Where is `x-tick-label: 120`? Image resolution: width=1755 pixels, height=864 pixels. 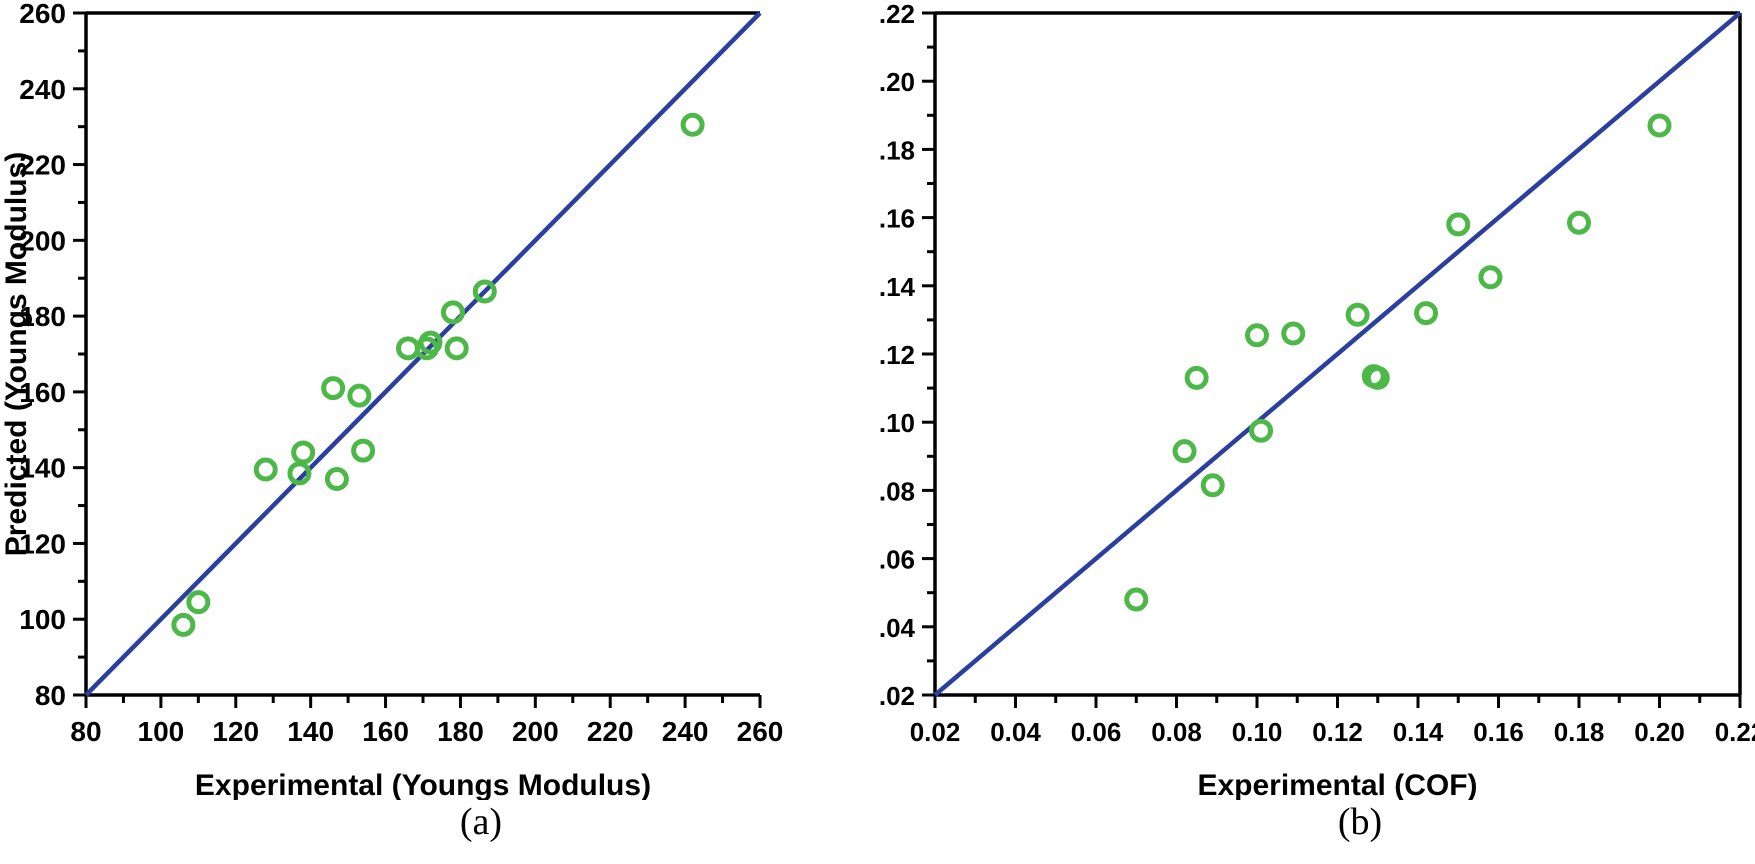
x-tick-label: 120 is located at coordinates (235, 731).